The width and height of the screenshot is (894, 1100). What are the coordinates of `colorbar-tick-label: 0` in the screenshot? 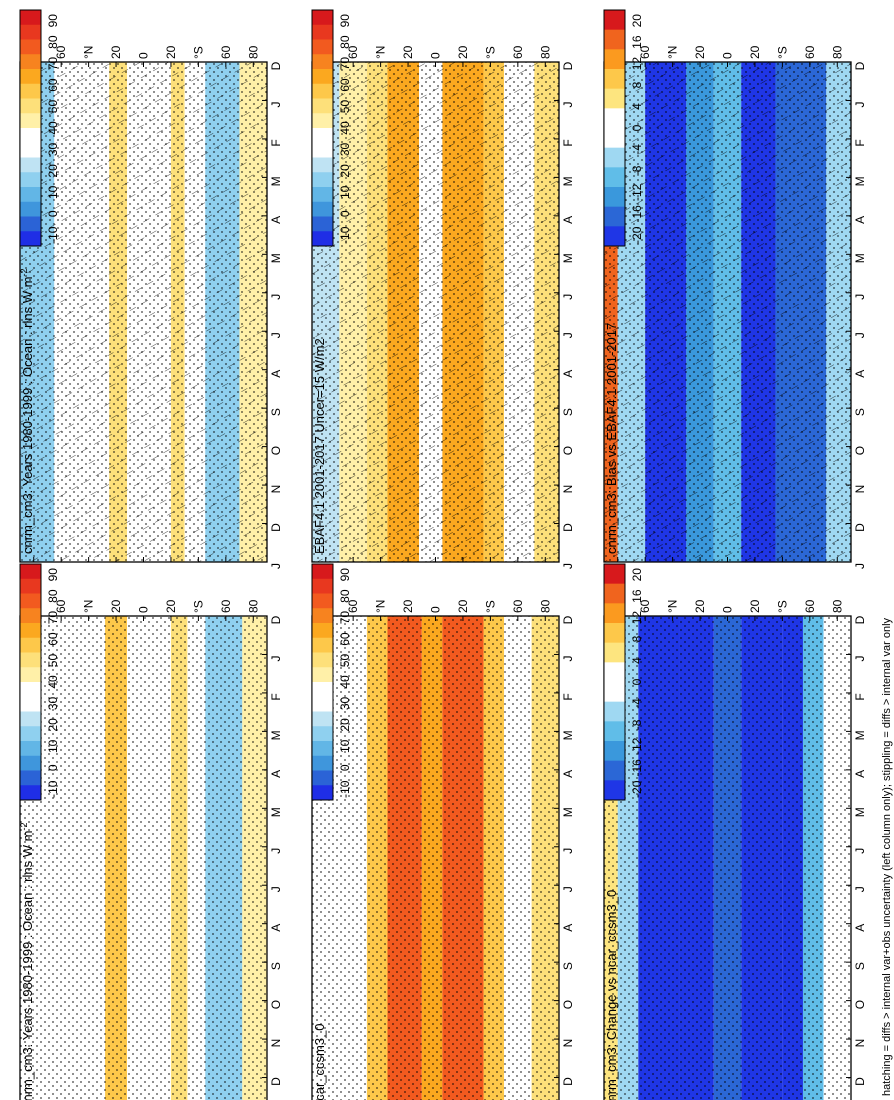 It's located at (637, 681).